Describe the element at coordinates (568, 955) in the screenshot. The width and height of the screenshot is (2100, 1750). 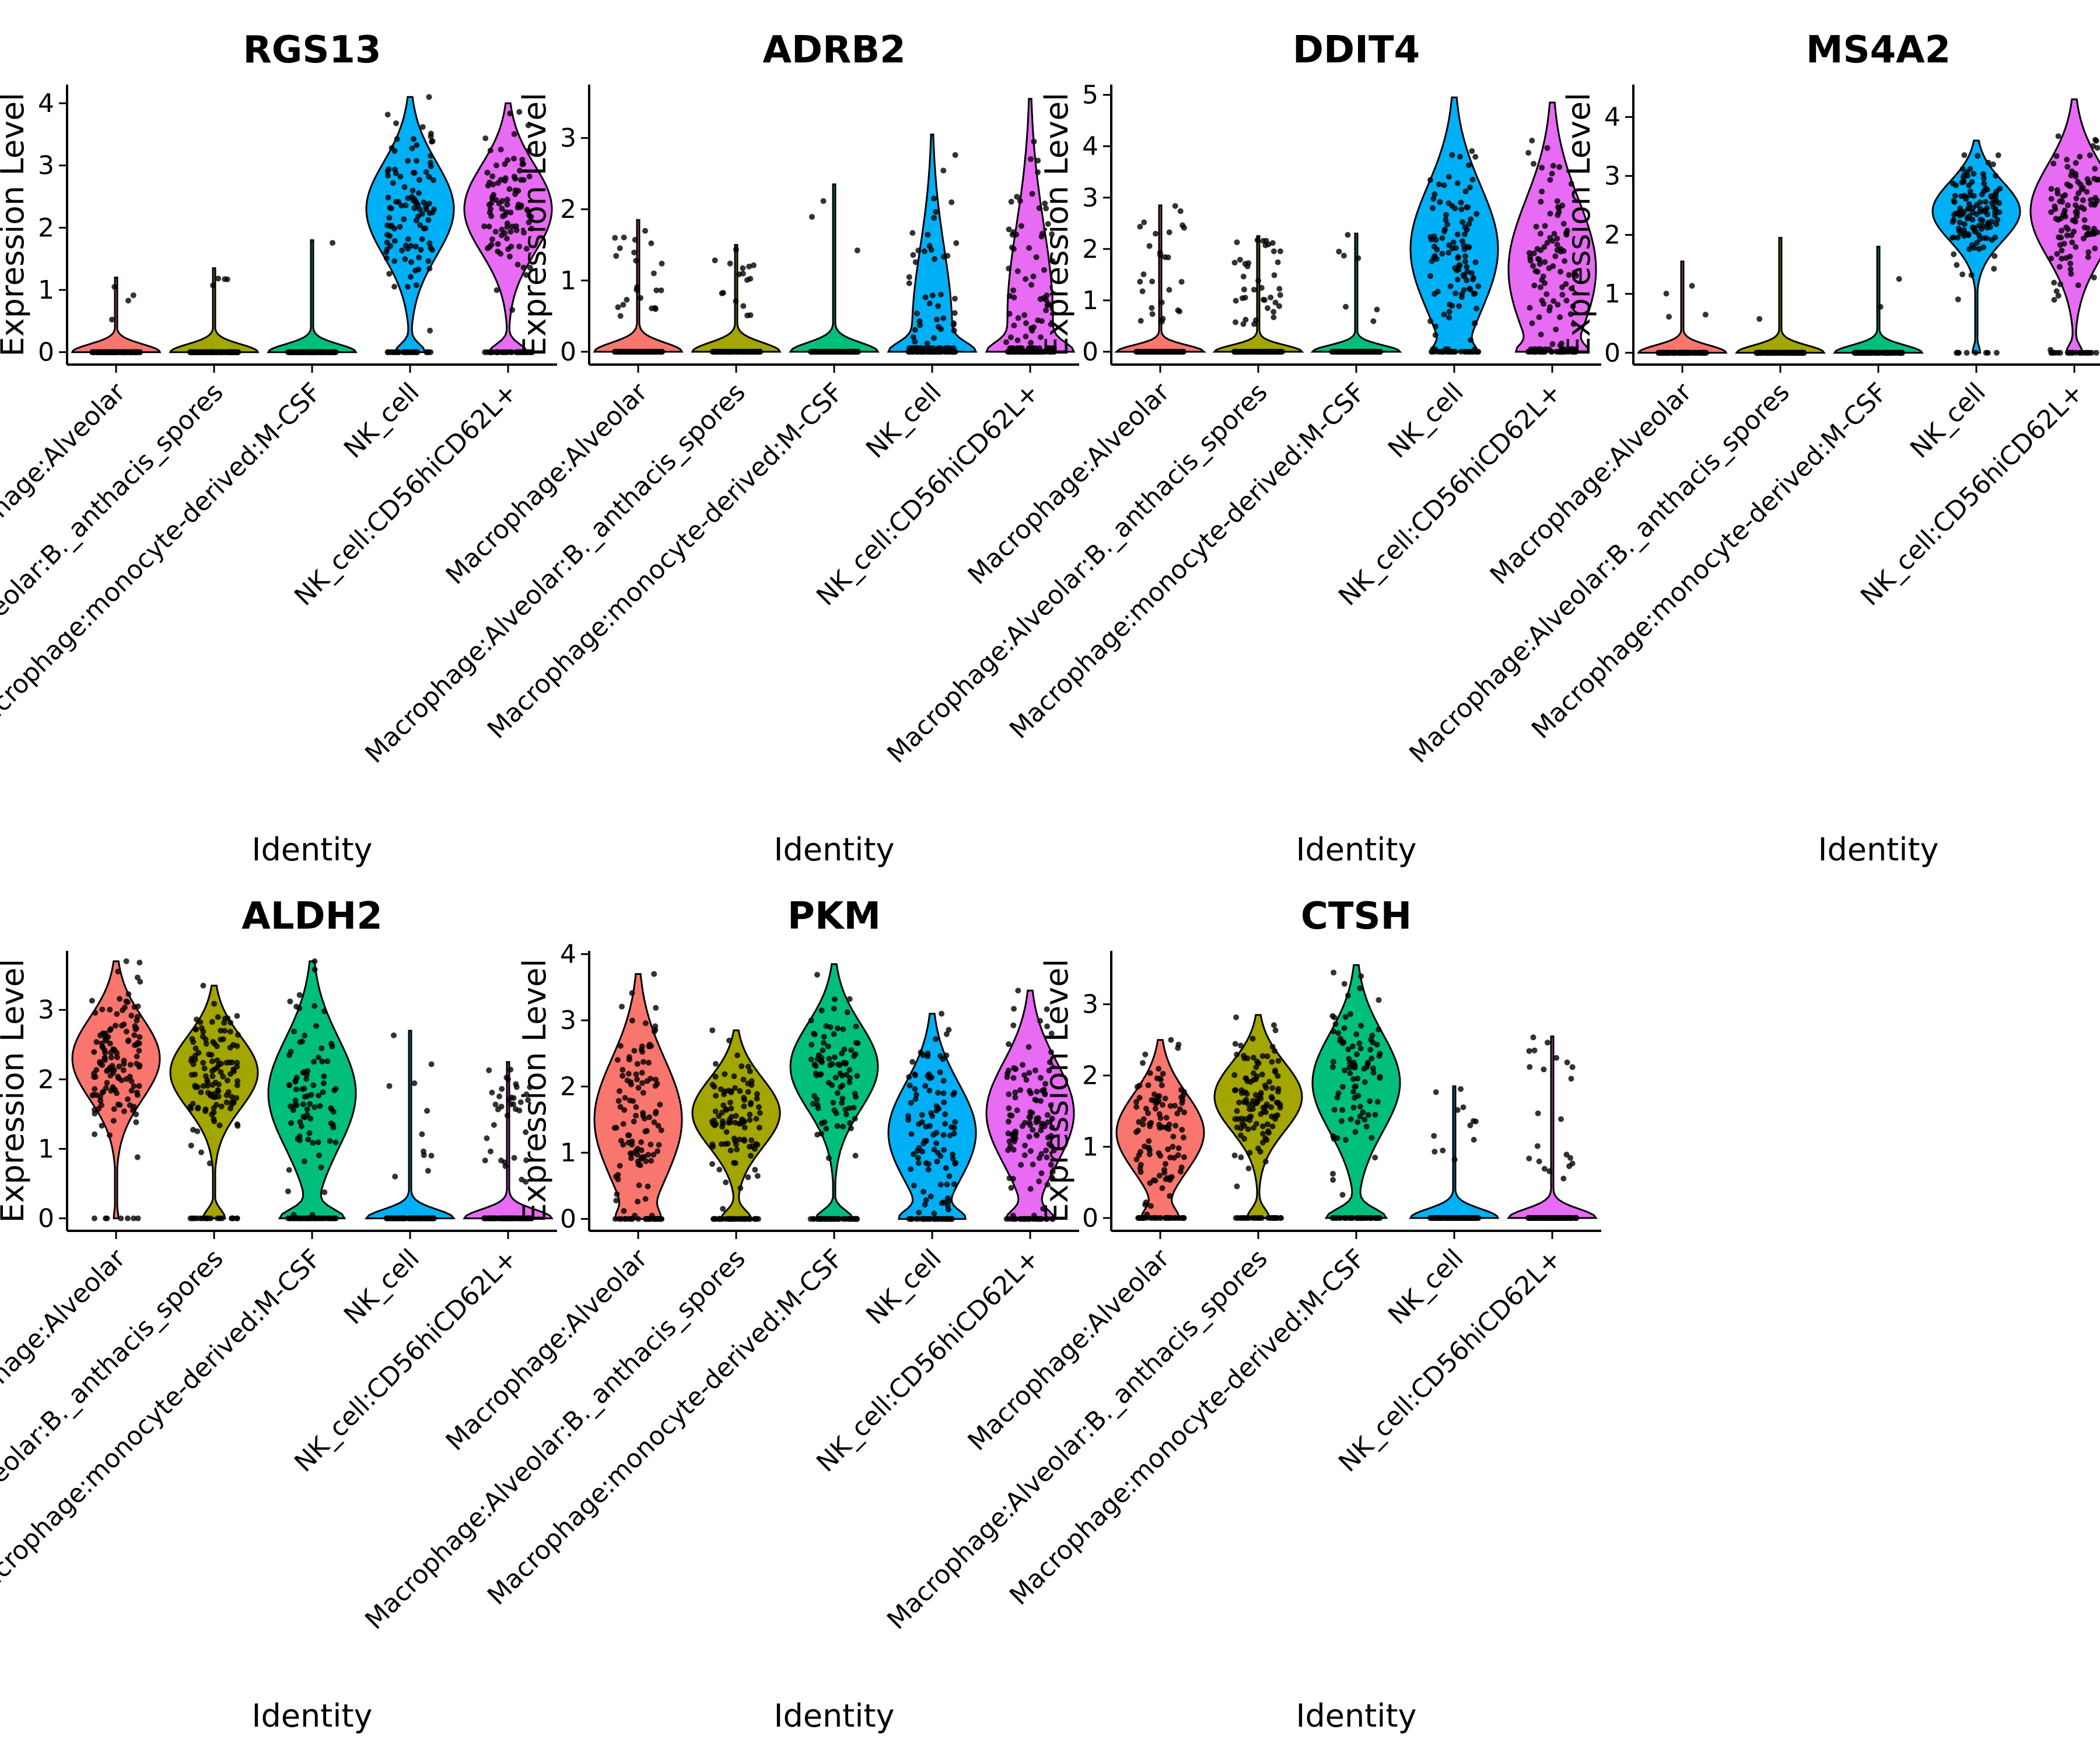
I see `y-tick-label: 4` at that location.